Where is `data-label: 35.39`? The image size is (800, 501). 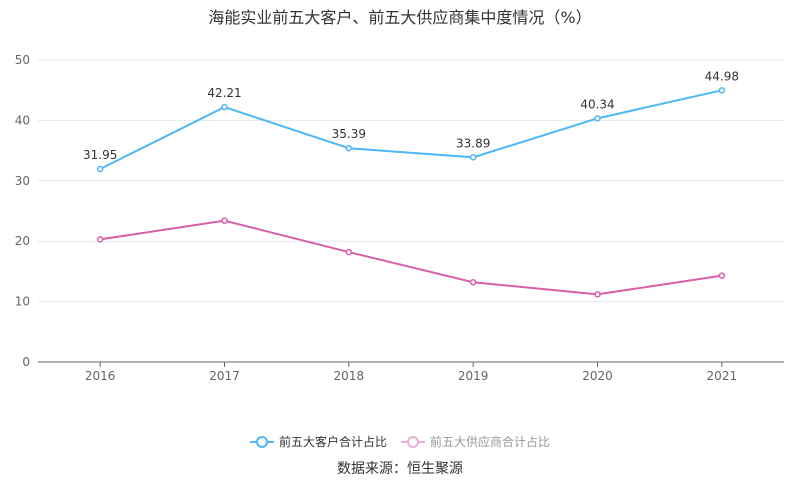 data-label: 35.39 is located at coordinates (349, 134).